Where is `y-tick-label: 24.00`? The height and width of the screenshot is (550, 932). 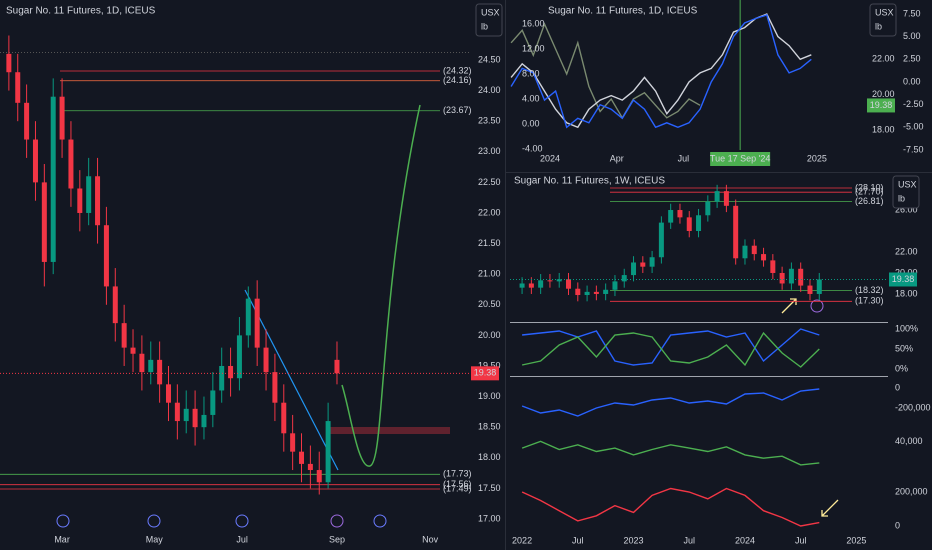 y-tick-label: 24.00 is located at coordinates (489, 90).